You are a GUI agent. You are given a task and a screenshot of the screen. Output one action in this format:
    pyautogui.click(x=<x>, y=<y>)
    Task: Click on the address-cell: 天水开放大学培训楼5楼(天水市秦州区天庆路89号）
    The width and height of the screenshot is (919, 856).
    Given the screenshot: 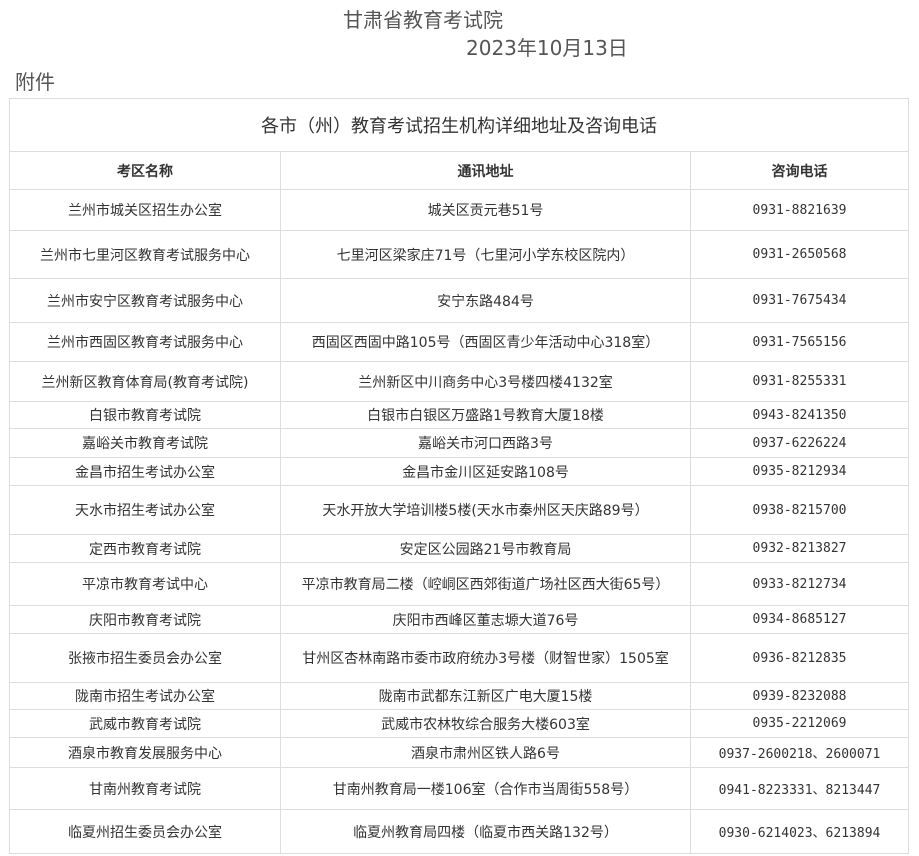 What is the action you would take?
    pyautogui.click(x=485, y=510)
    